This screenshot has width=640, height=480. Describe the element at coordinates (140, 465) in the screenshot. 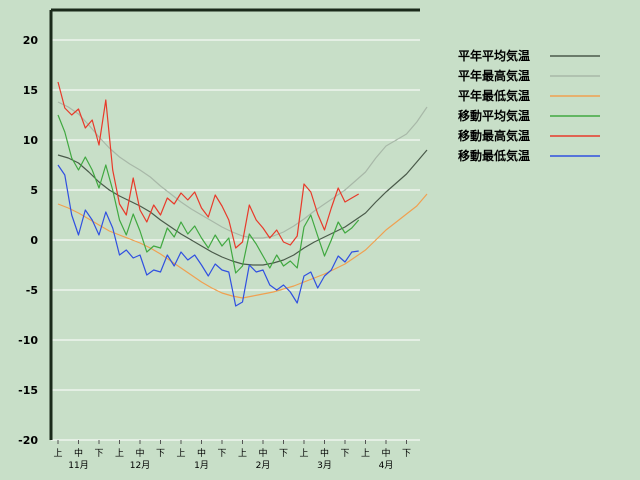

I see `x-month-label: 12月` at that location.